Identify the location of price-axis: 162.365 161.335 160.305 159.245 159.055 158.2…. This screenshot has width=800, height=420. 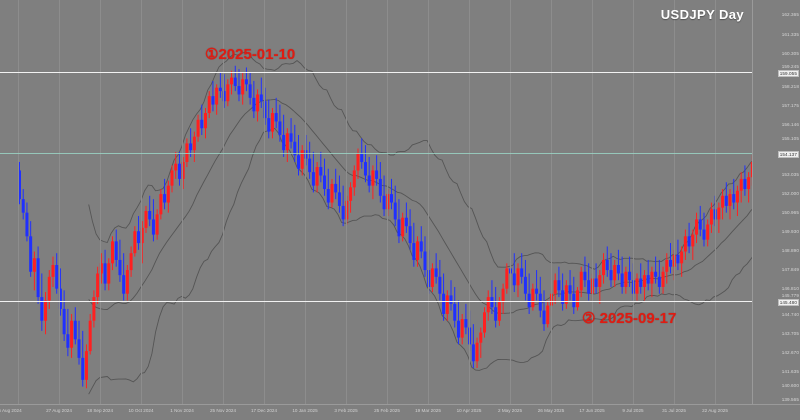
(776, 202).